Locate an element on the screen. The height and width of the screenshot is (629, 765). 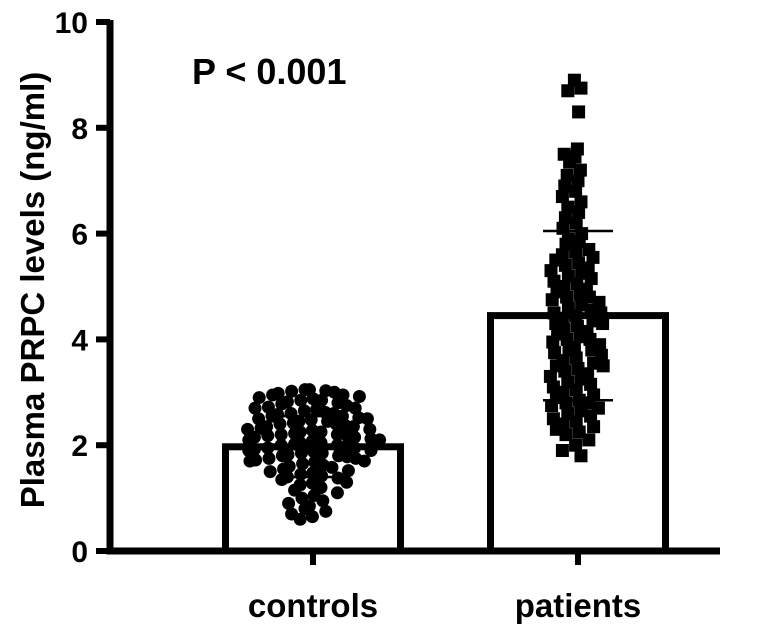
y-tick-label: 0 is located at coordinates (79, 552).